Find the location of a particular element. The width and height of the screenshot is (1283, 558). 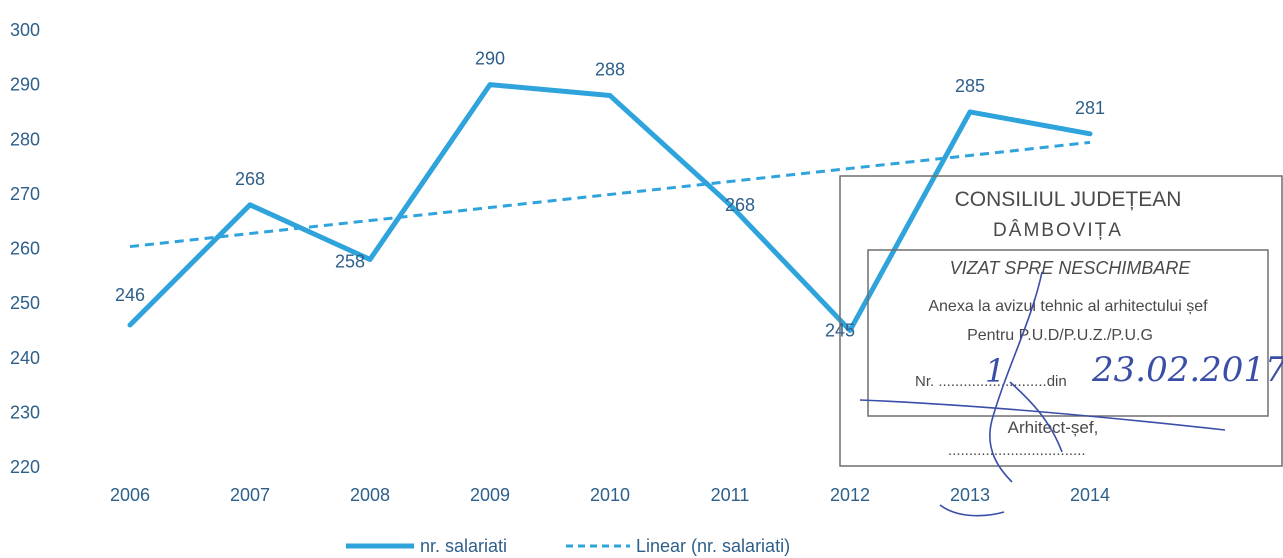

stamp-line7: Arhitect-șef, is located at coordinates (1053, 427).